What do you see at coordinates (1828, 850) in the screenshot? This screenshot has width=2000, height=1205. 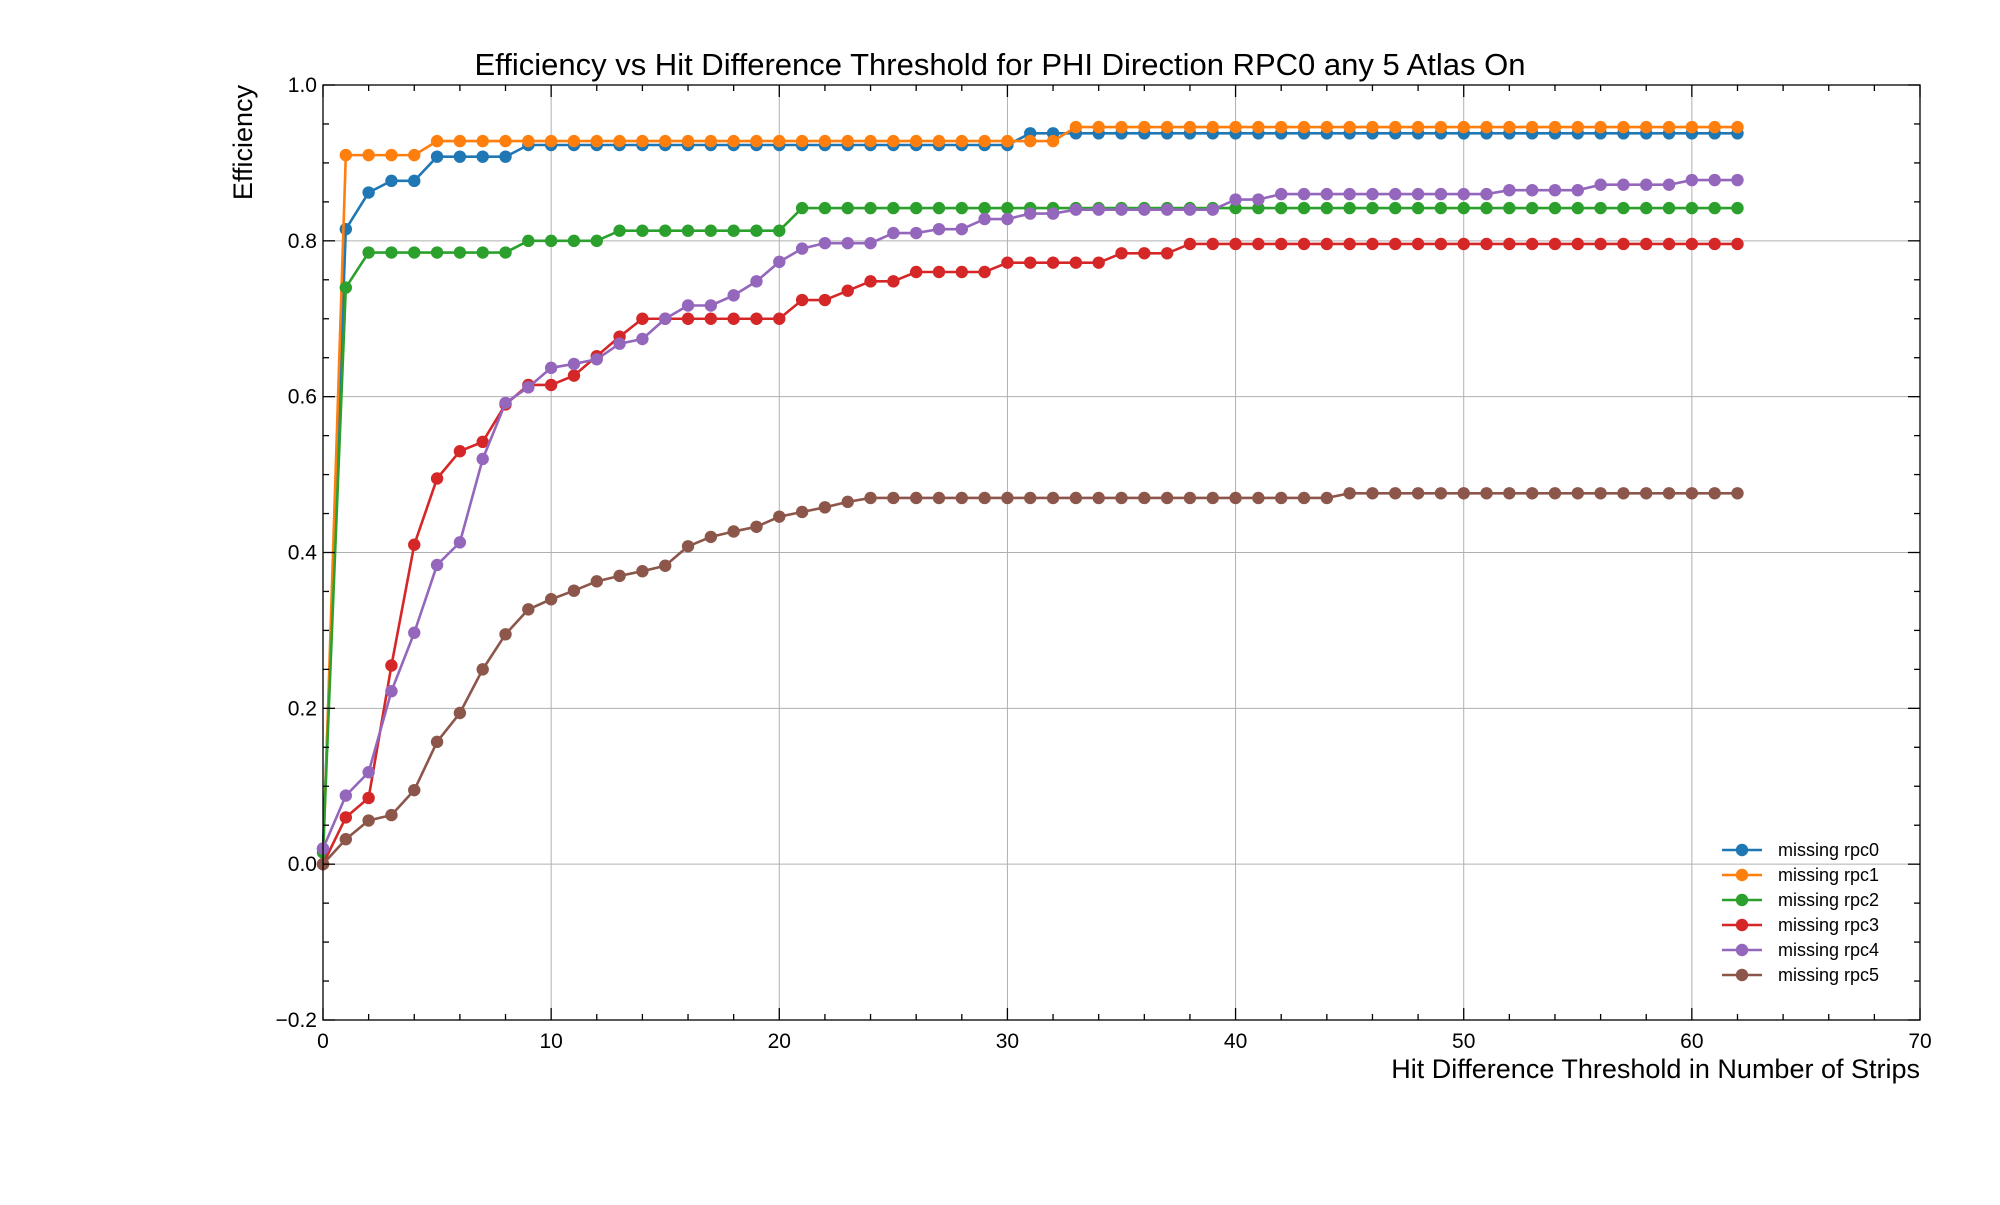 I see `legend-label: missing rpc0` at bounding box center [1828, 850].